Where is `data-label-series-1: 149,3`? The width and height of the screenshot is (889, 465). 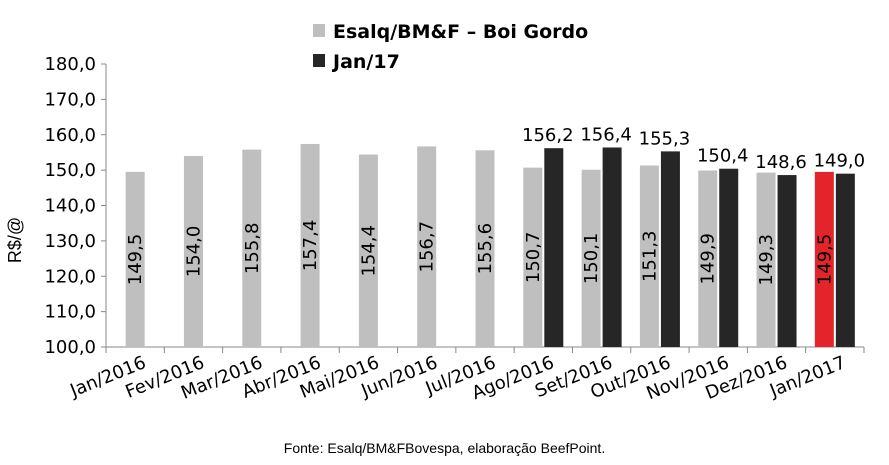 data-label-series-1: 149,3 is located at coordinates (766, 260).